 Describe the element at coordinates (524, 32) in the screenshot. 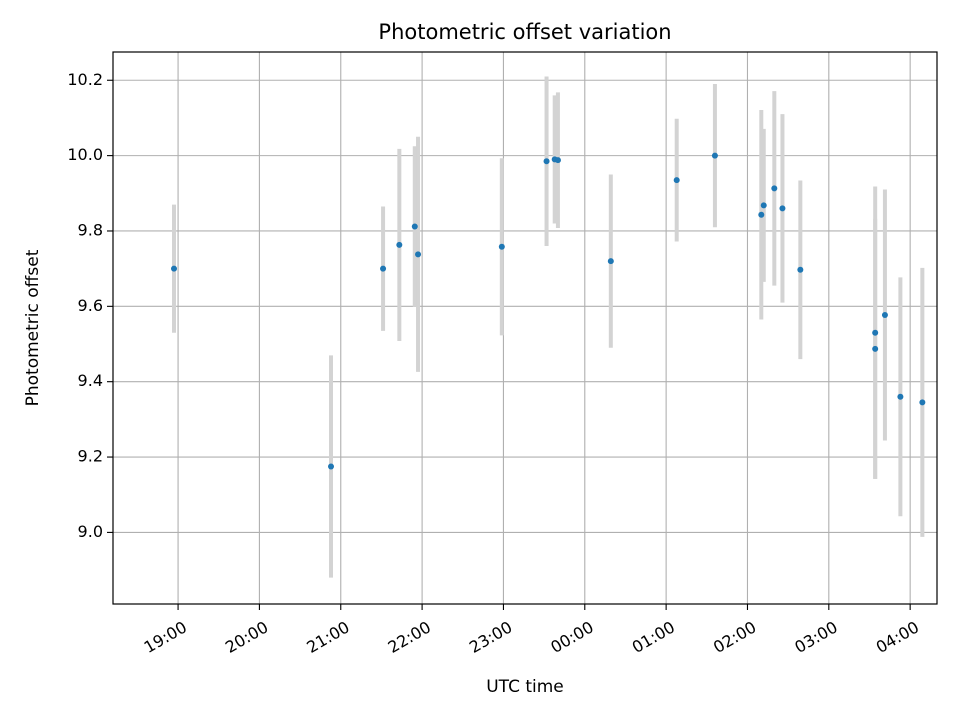

I see `chart-title: Photometric offset variation` at that location.